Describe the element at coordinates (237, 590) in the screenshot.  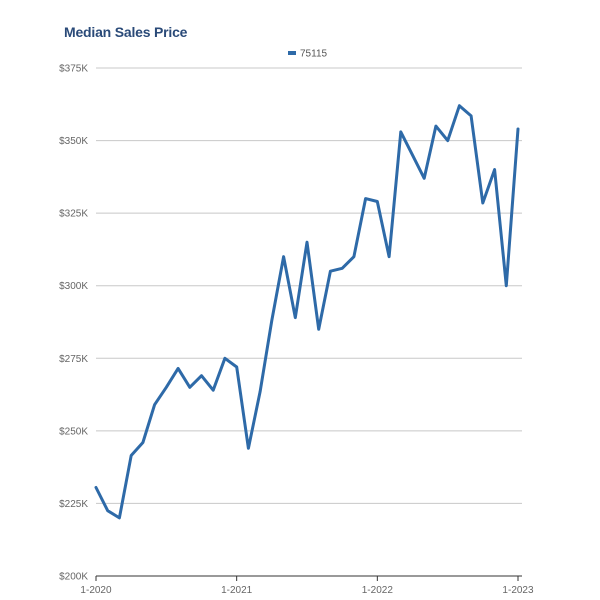
I see `x-tick-label: 1-2021` at that location.